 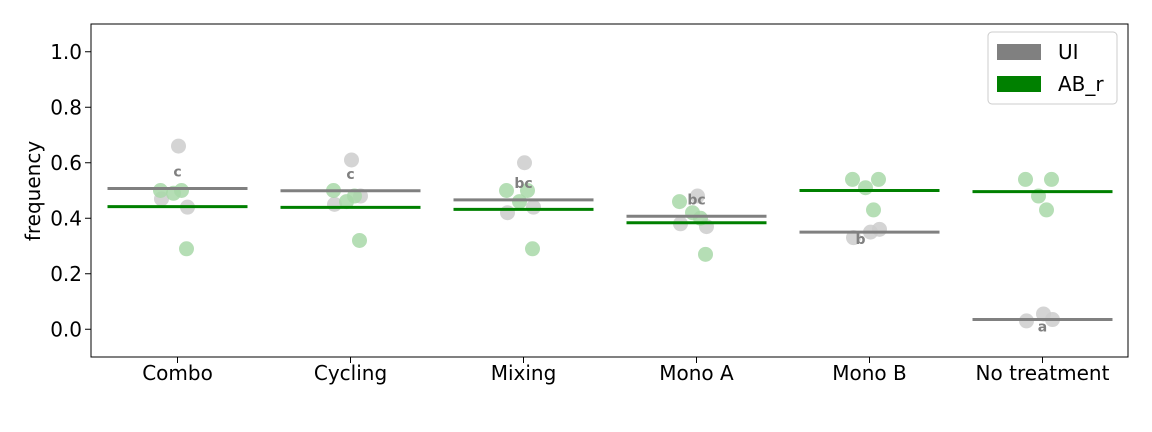 I want to click on y-tick-label: 1.0, so click(x=66, y=52).